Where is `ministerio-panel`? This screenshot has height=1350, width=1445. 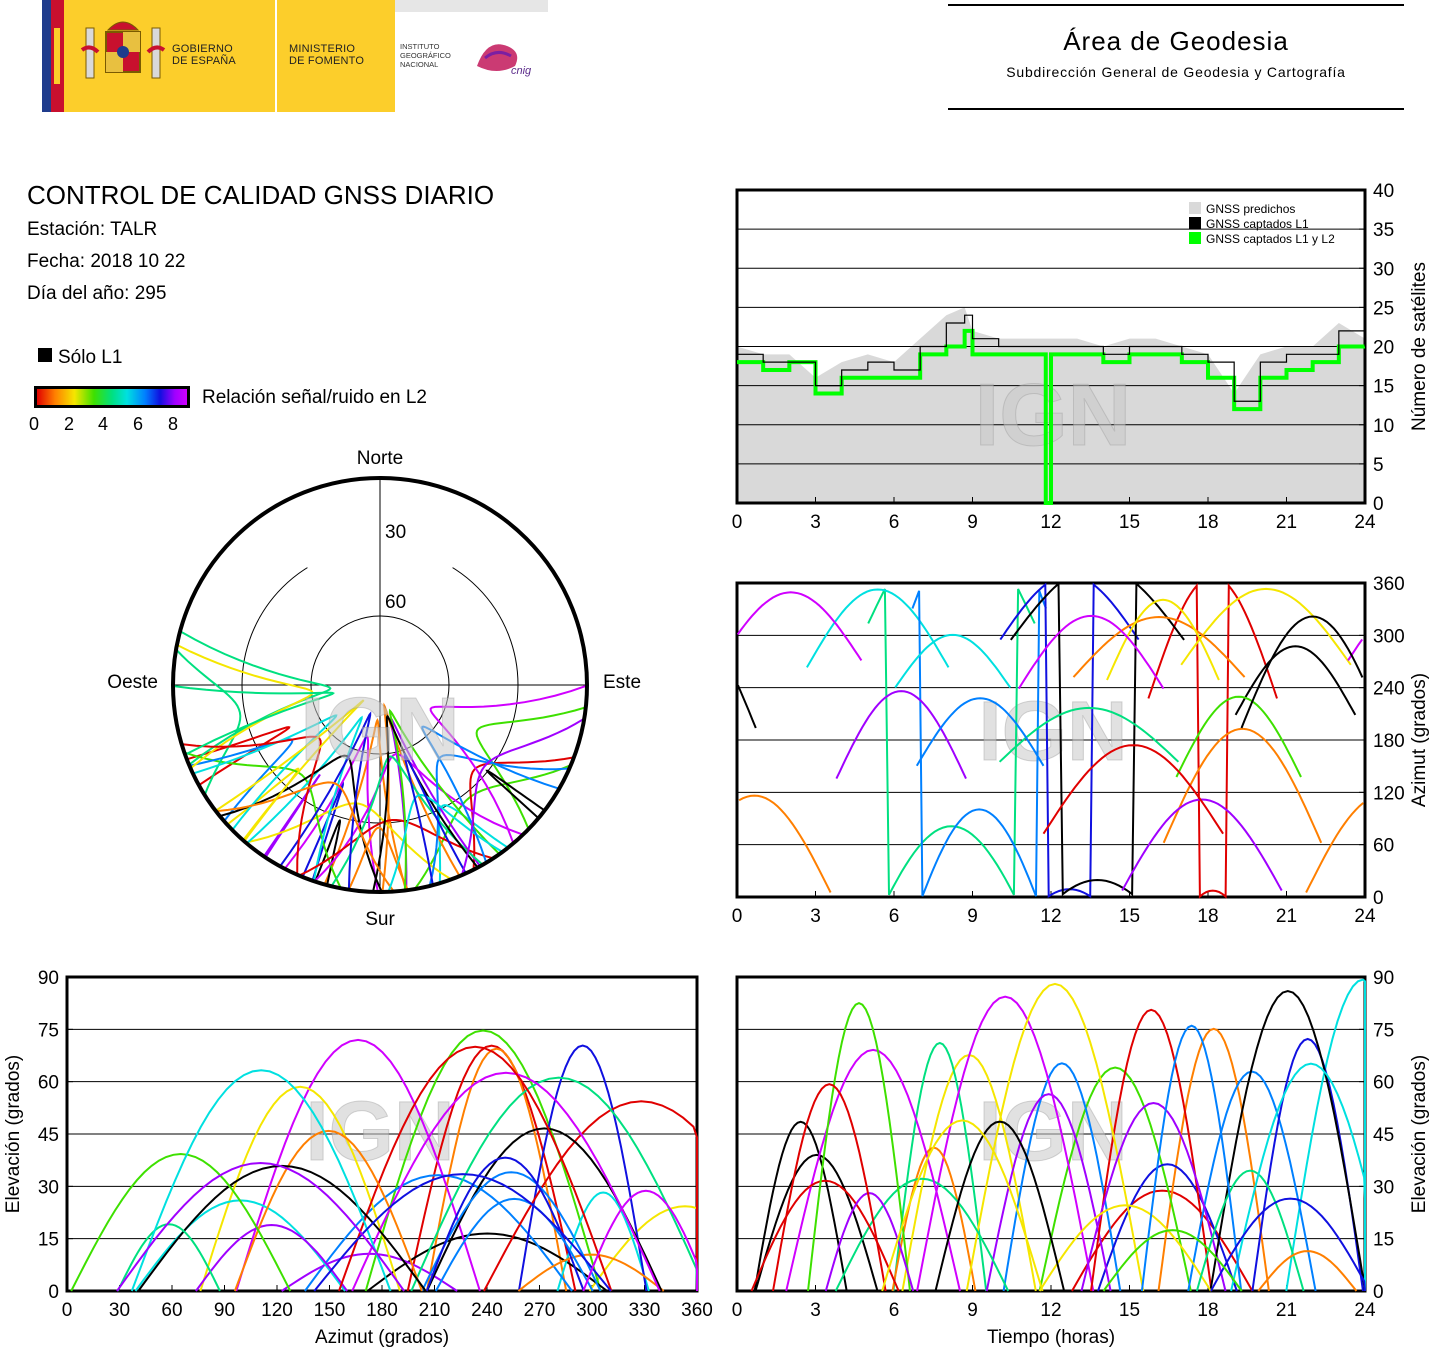
ministerio-panel is located at coordinates (336, 56).